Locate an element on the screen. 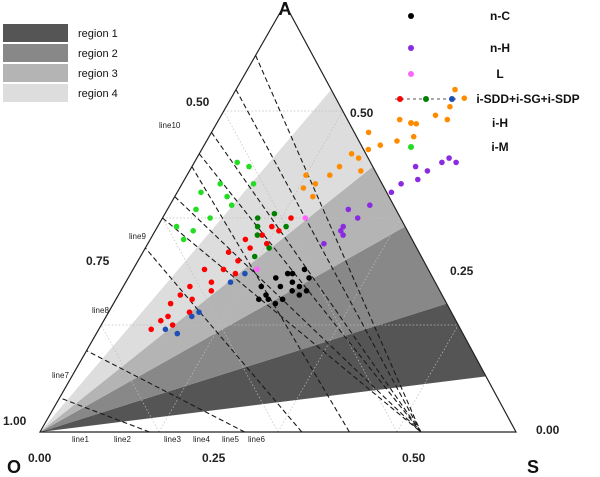  tick-o-075: 0.75 is located at coordinates (98, 261).